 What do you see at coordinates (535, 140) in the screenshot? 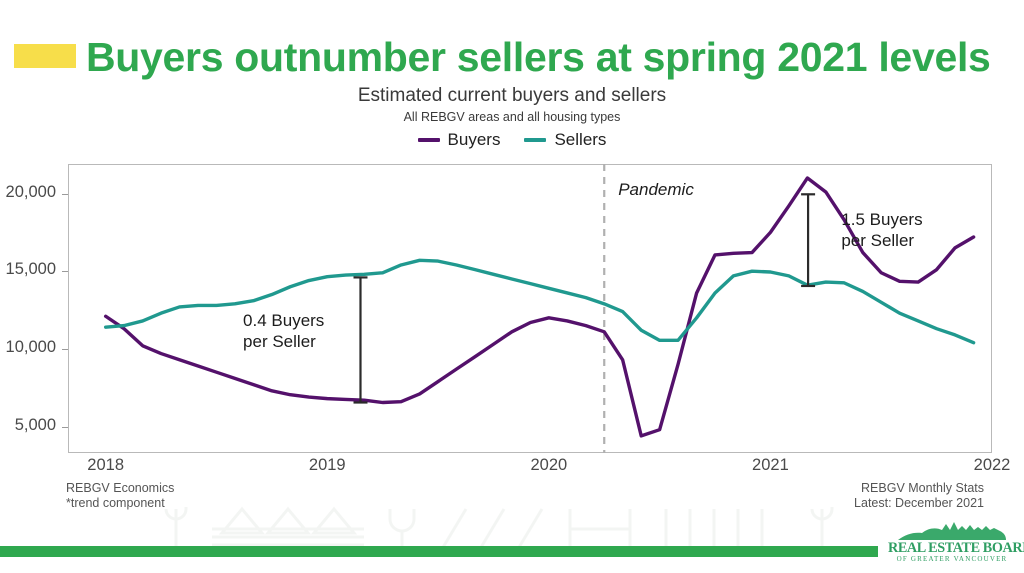
I see `legend-swatch-sellers` at bounding box center [535, 140].